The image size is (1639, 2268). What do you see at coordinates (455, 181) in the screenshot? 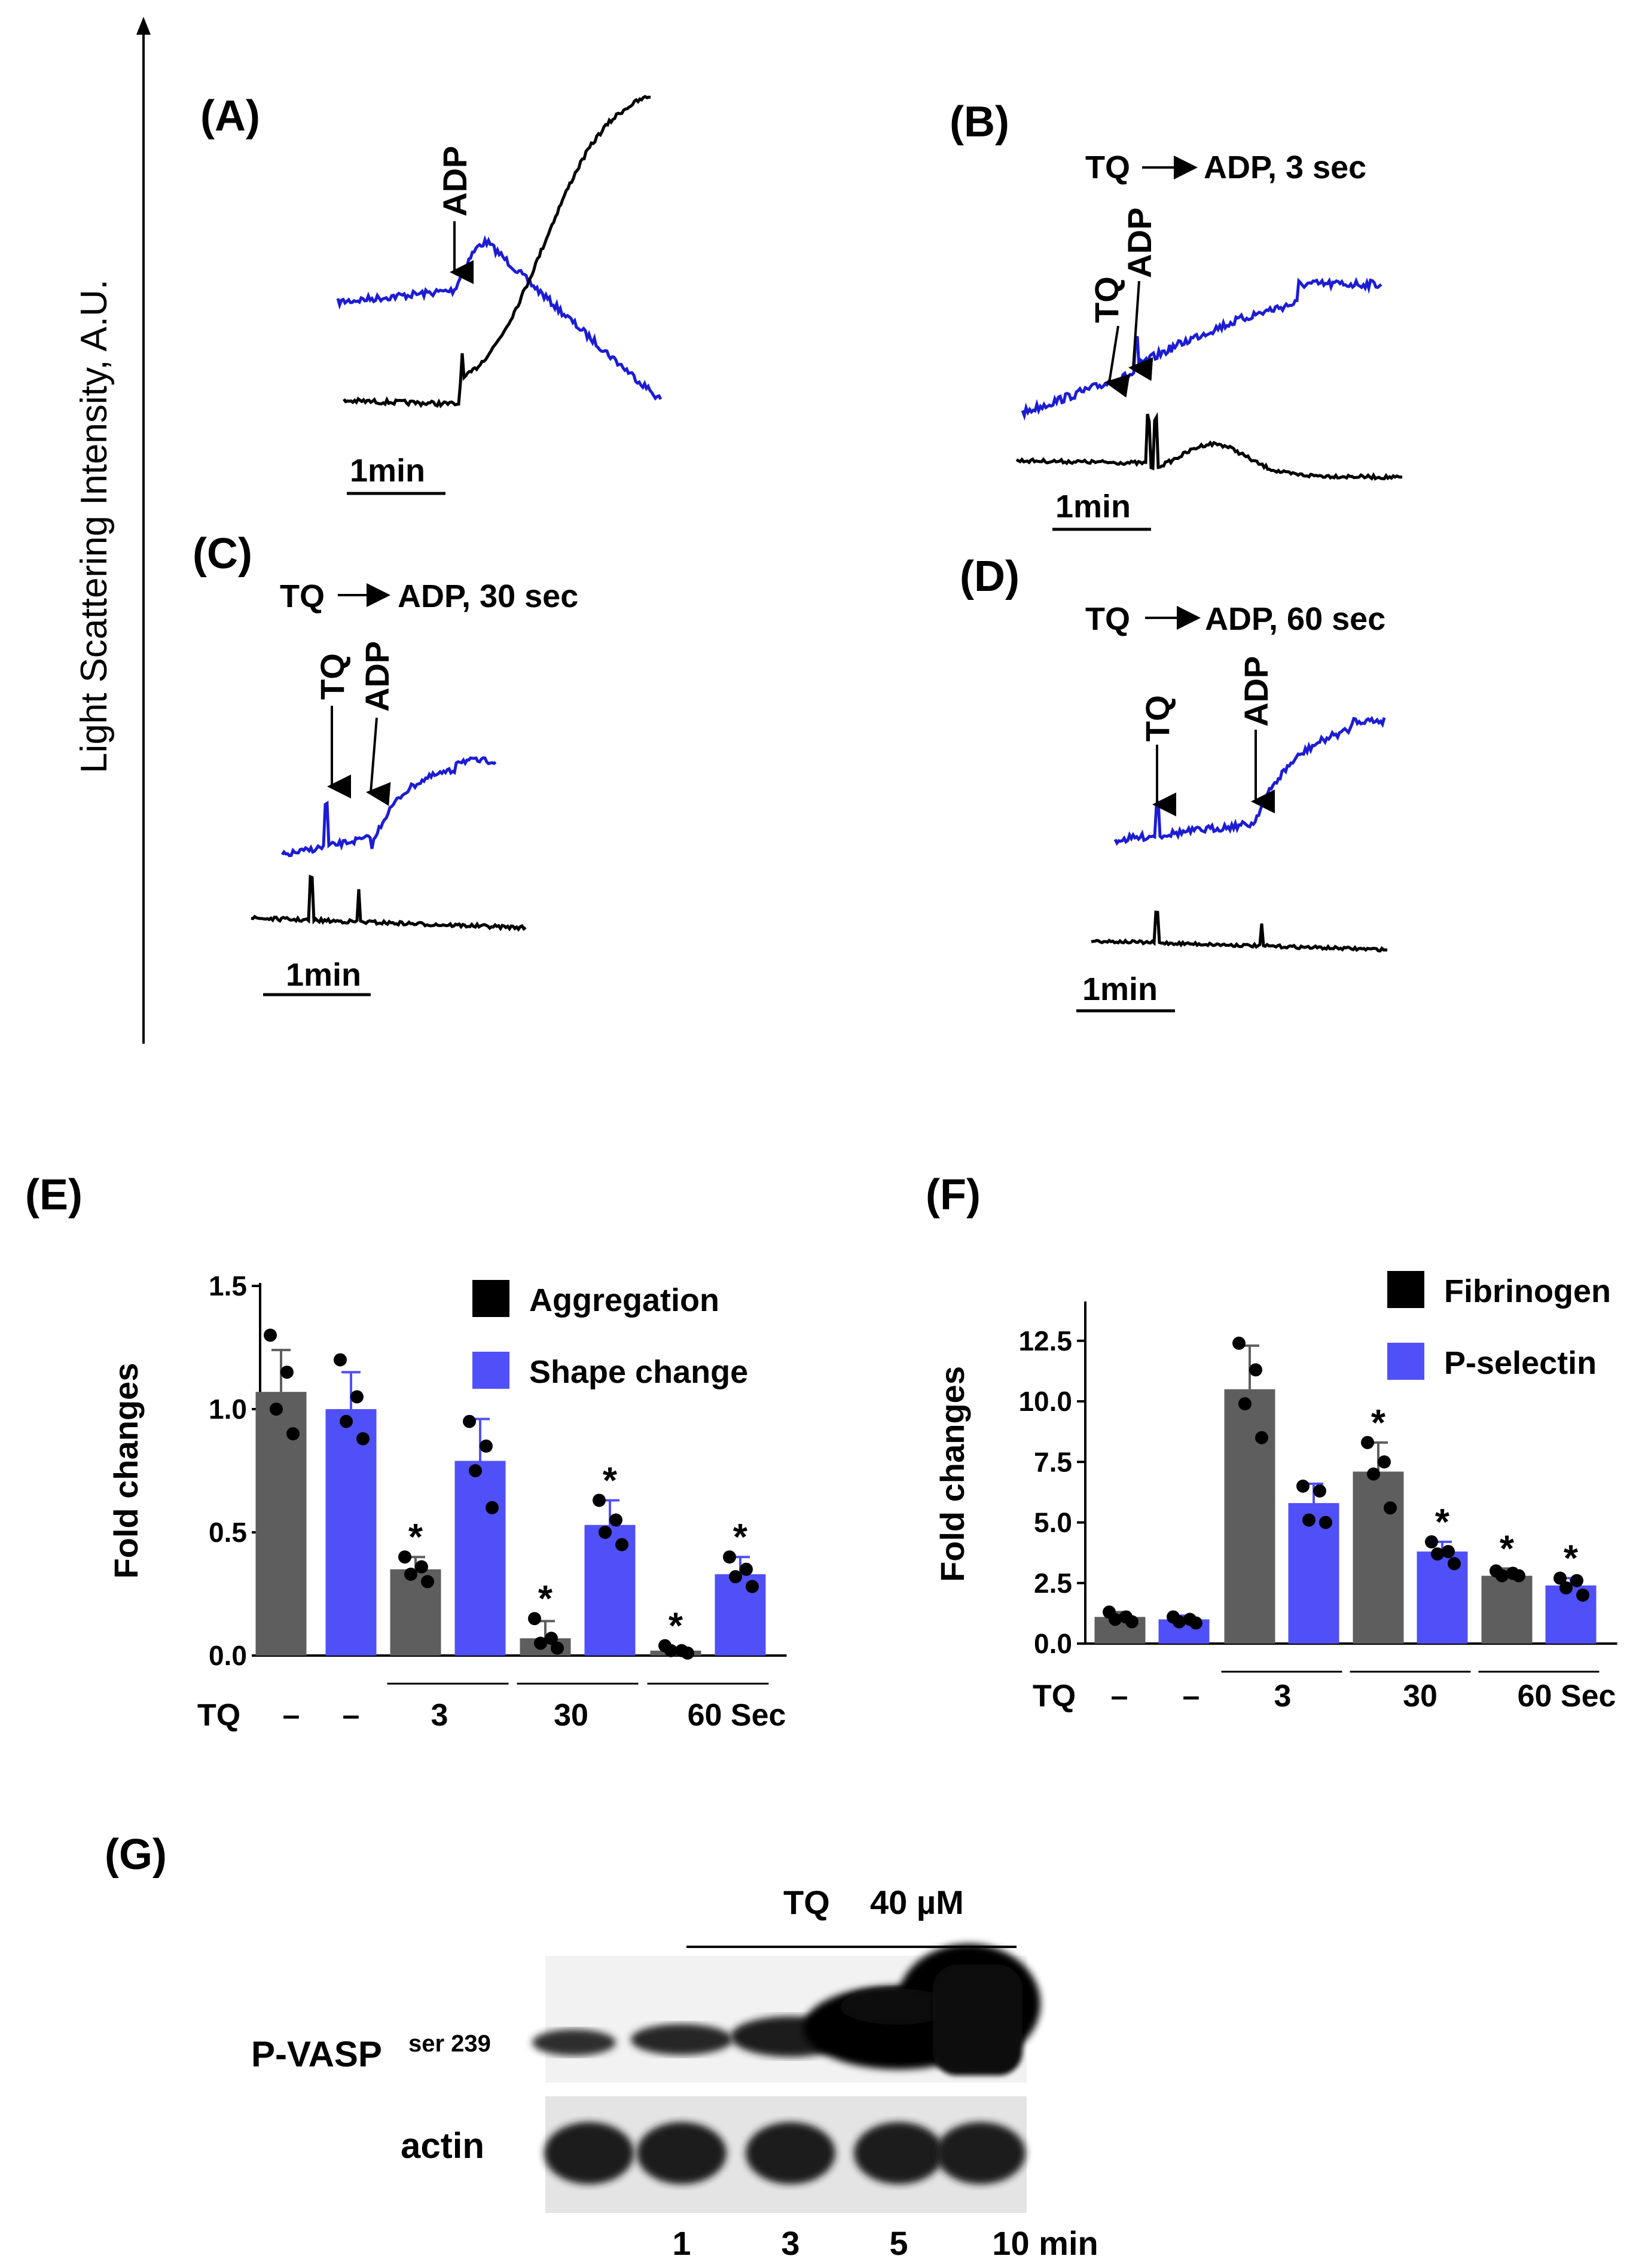
I see `panel-a-adp-label: ADP` at bounding box center [455, 181].